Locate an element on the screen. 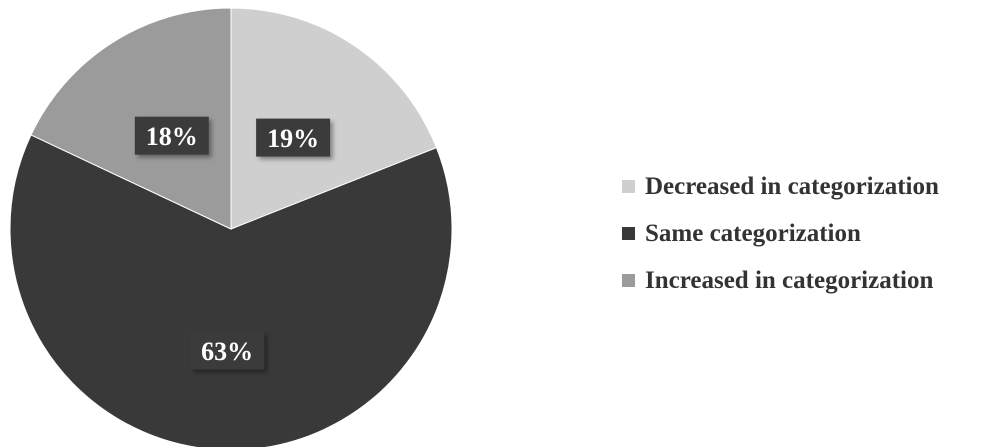 The width and height of the screenshot is (1003, 447). data-label-same: 63% is located at coordinates (227, 350).